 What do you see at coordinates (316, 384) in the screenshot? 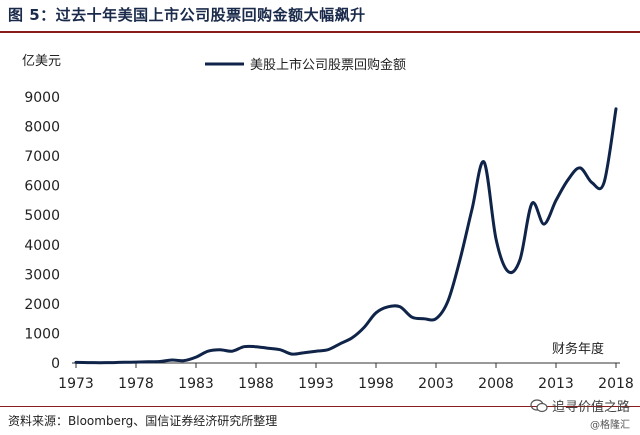
I see `x-tick-label: 1993` at bounding box center [316, 384].